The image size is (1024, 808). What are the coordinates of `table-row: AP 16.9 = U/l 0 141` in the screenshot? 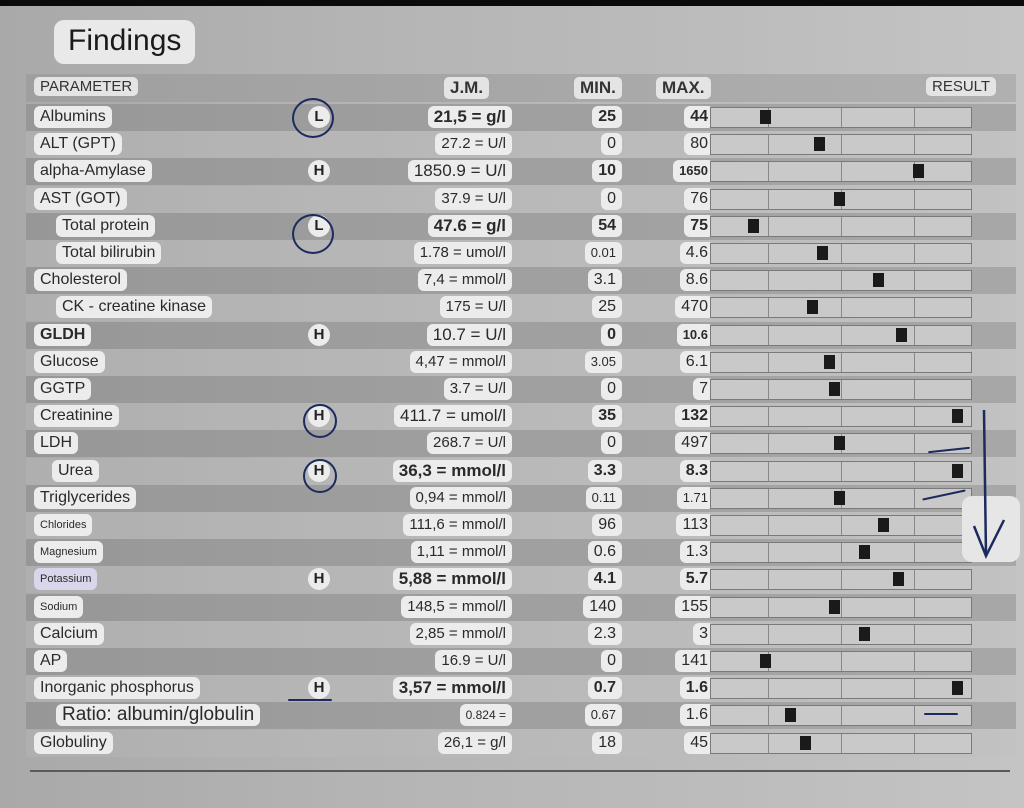 It's located at (521, 661).